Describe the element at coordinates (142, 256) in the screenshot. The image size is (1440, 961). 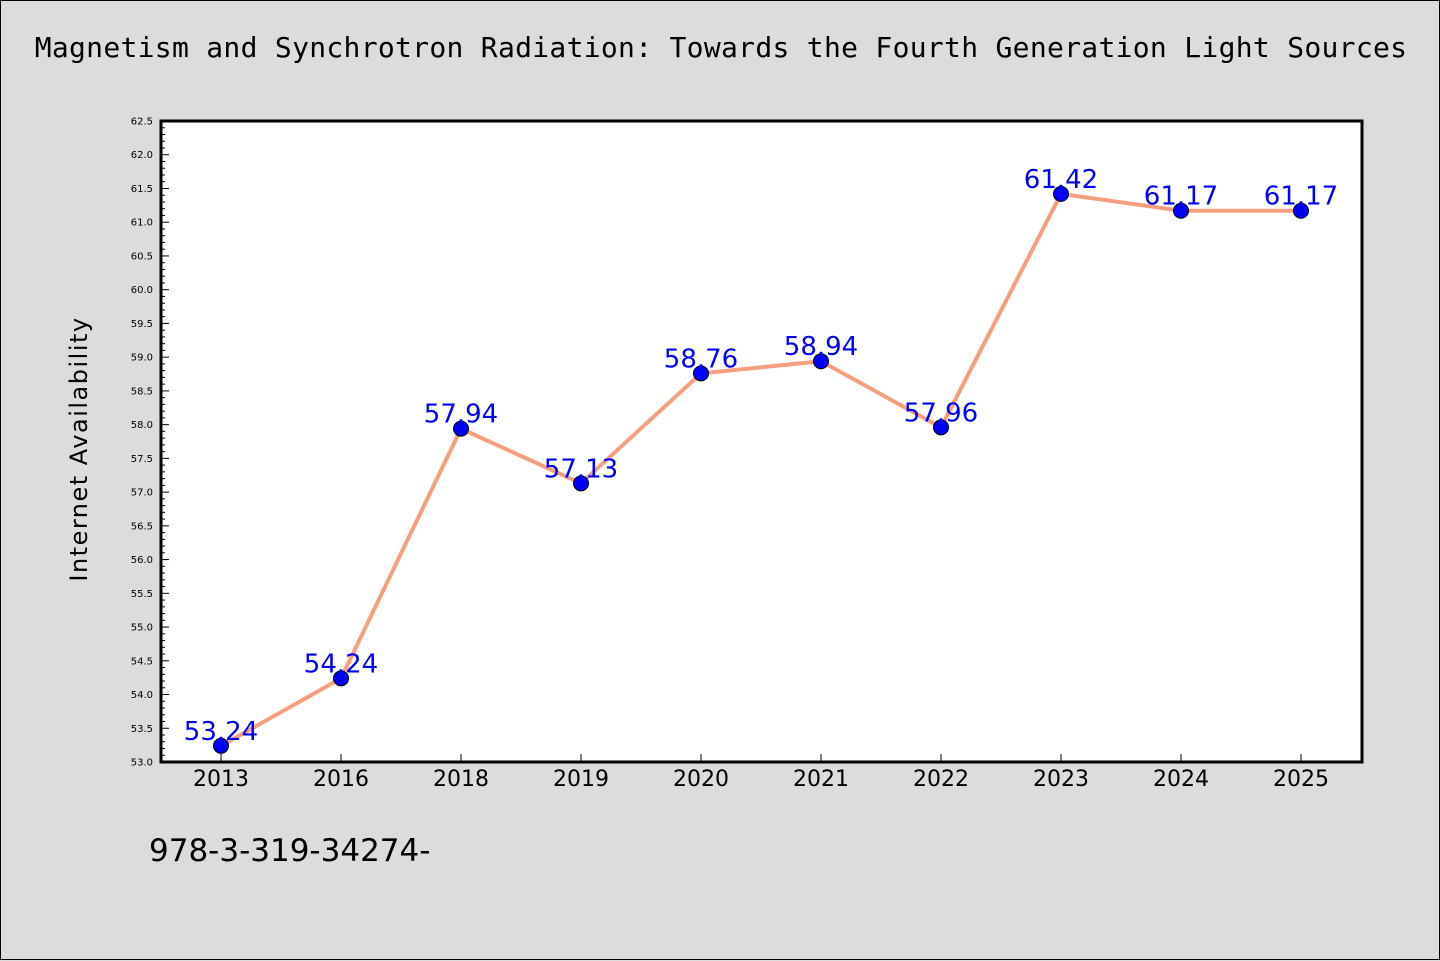
I see `y-tick-label: 60.5` at that location.